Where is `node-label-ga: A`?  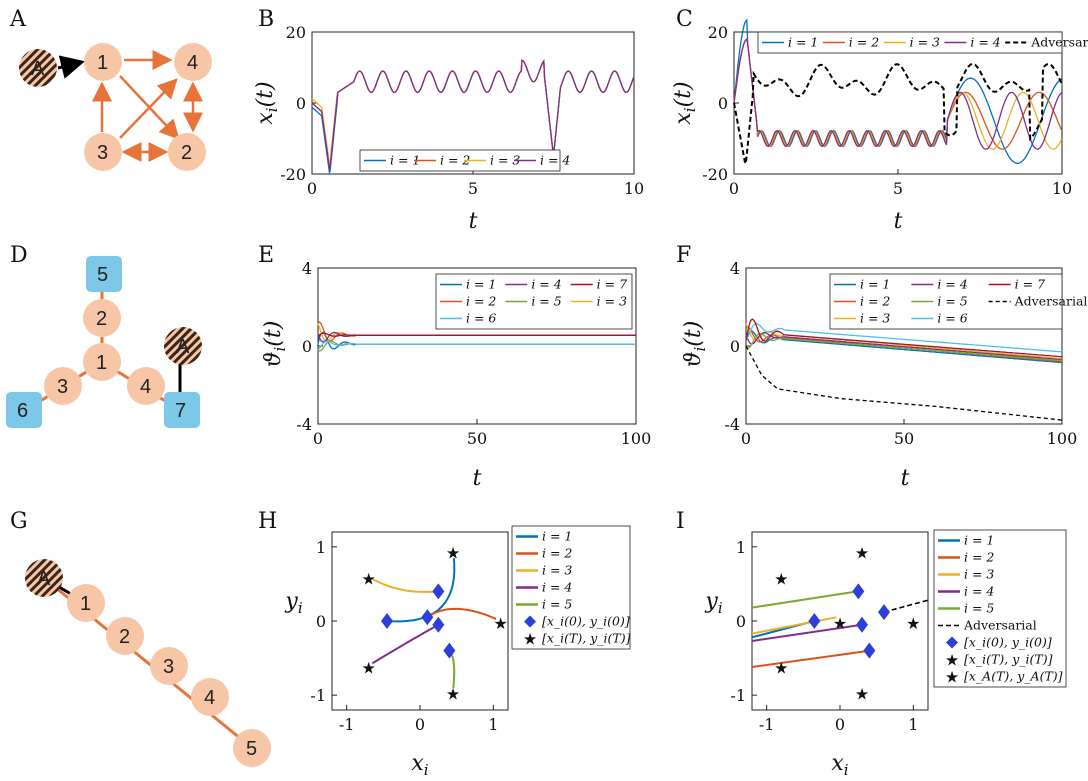 node-label-ga: A is located at coordinates (44, 579).